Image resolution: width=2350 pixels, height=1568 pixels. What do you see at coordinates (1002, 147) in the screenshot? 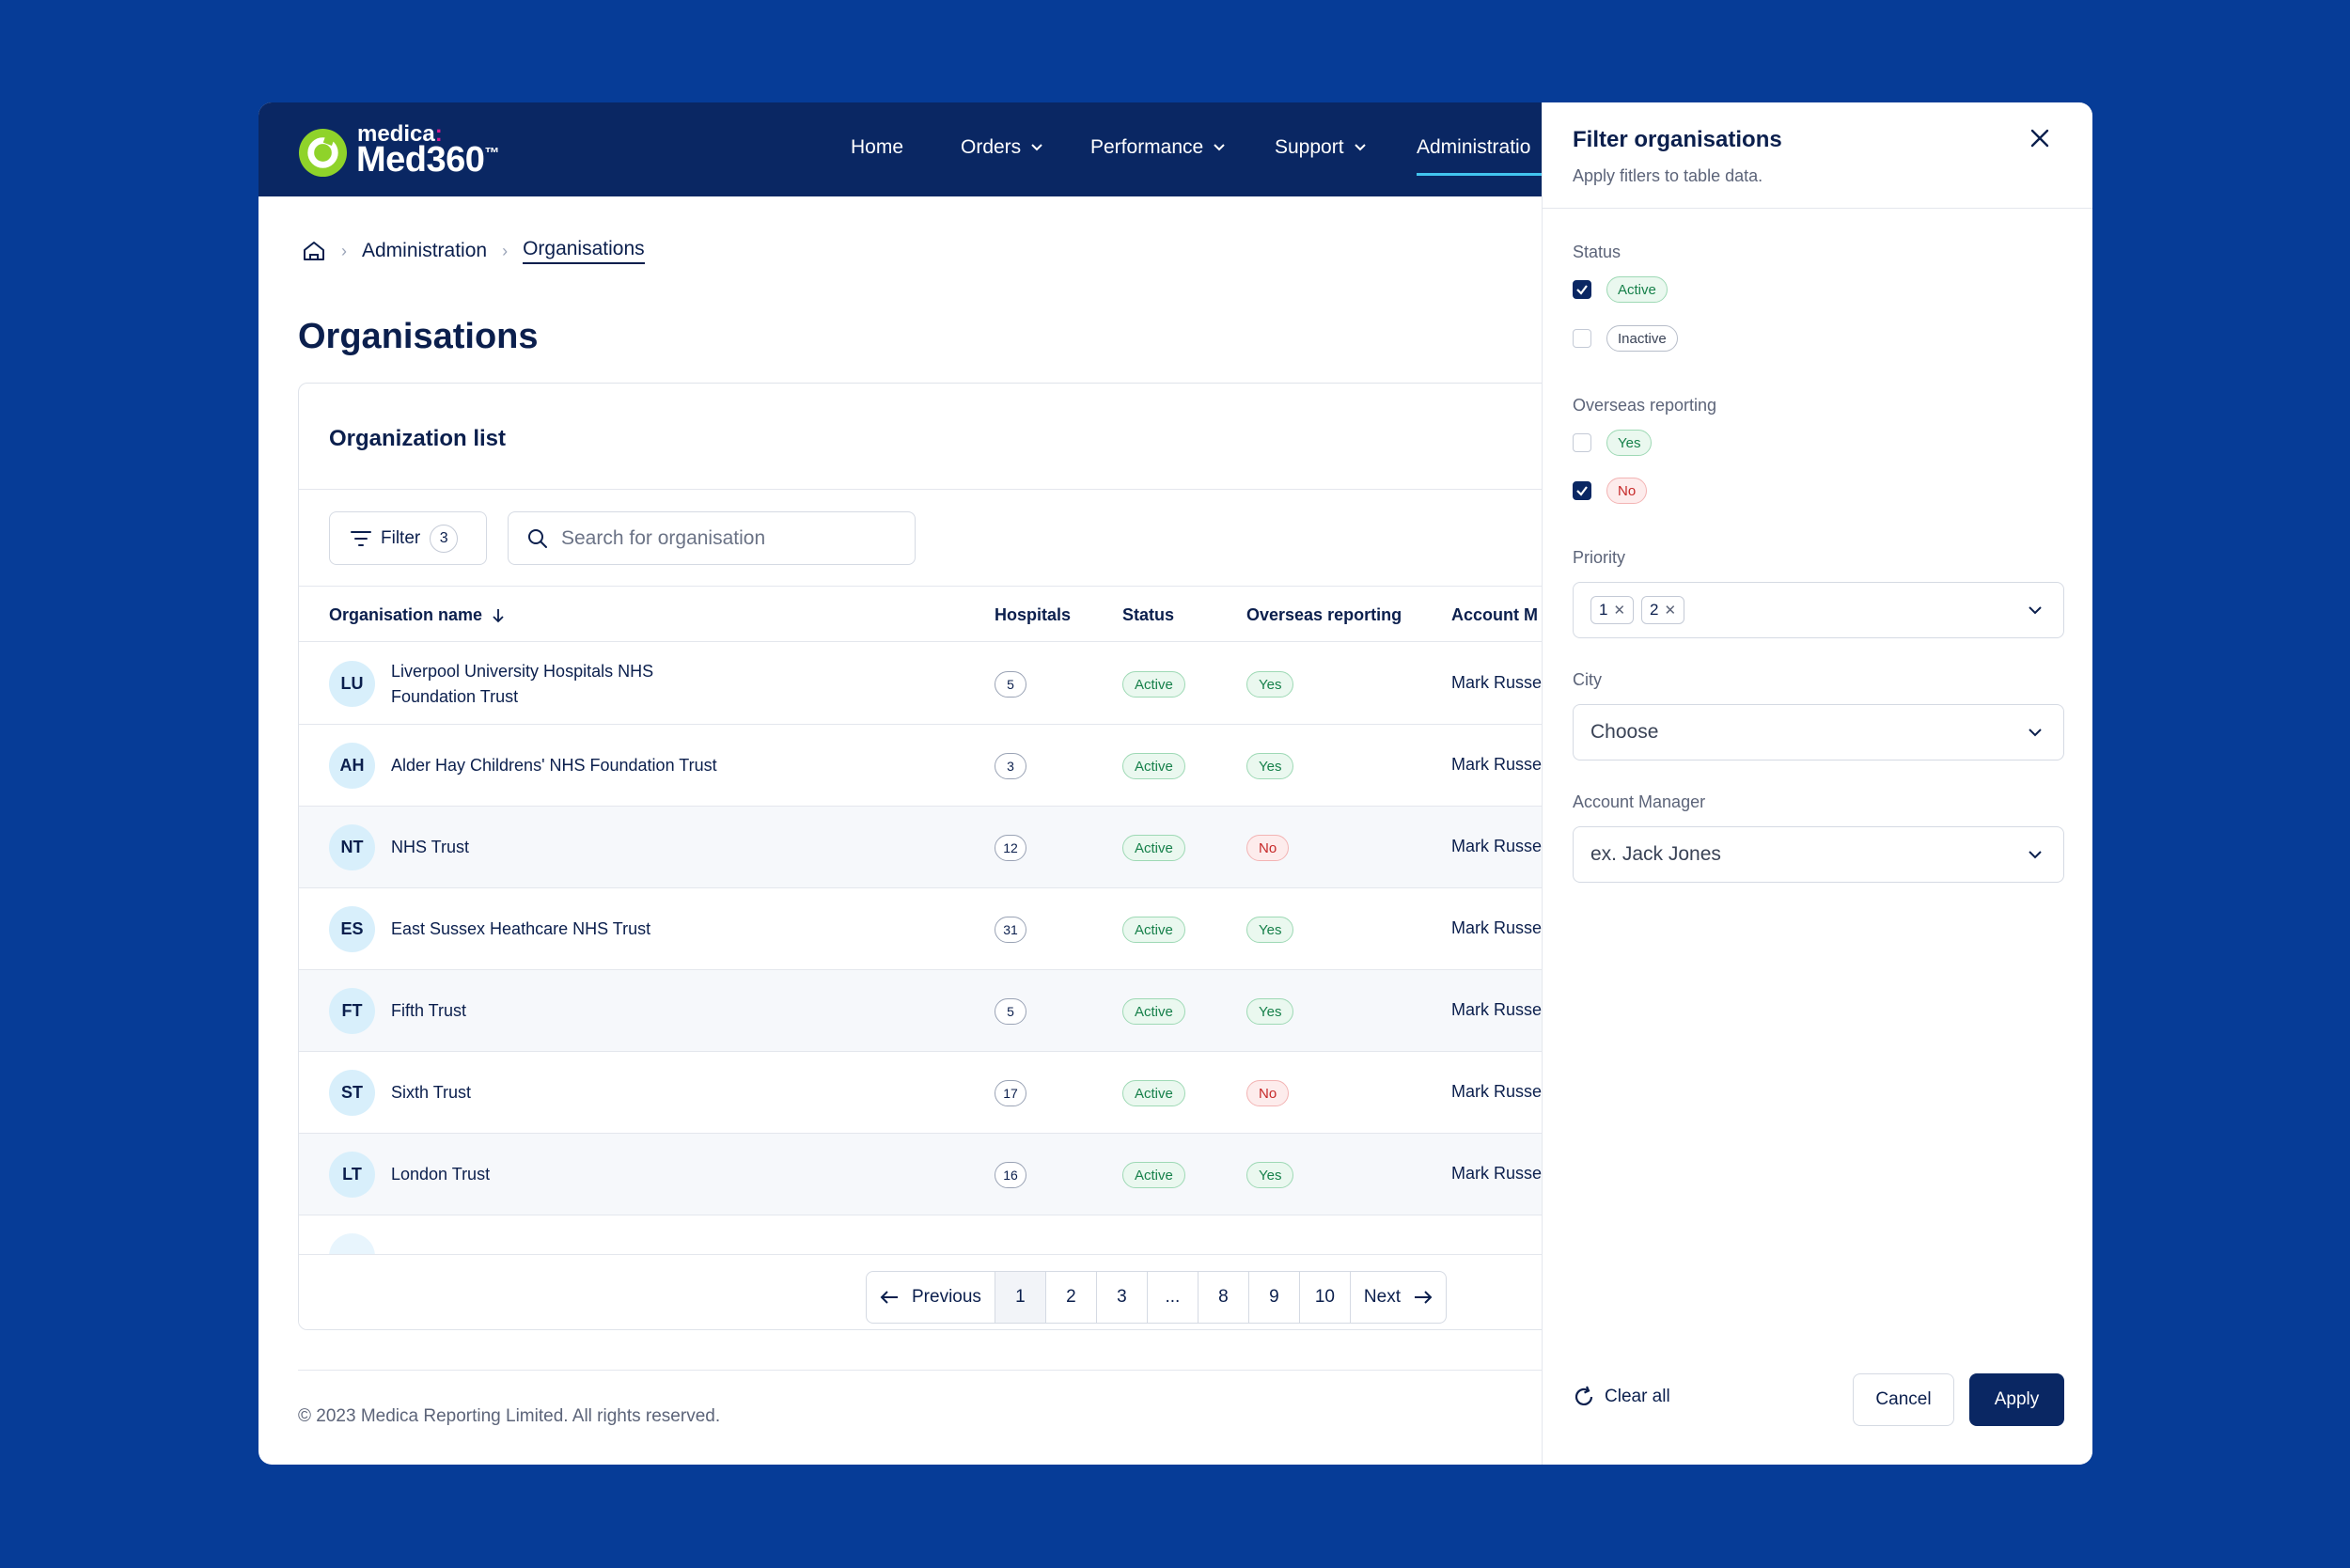
I see `nav-orders: Orders` at bounding box center [1002, 147].